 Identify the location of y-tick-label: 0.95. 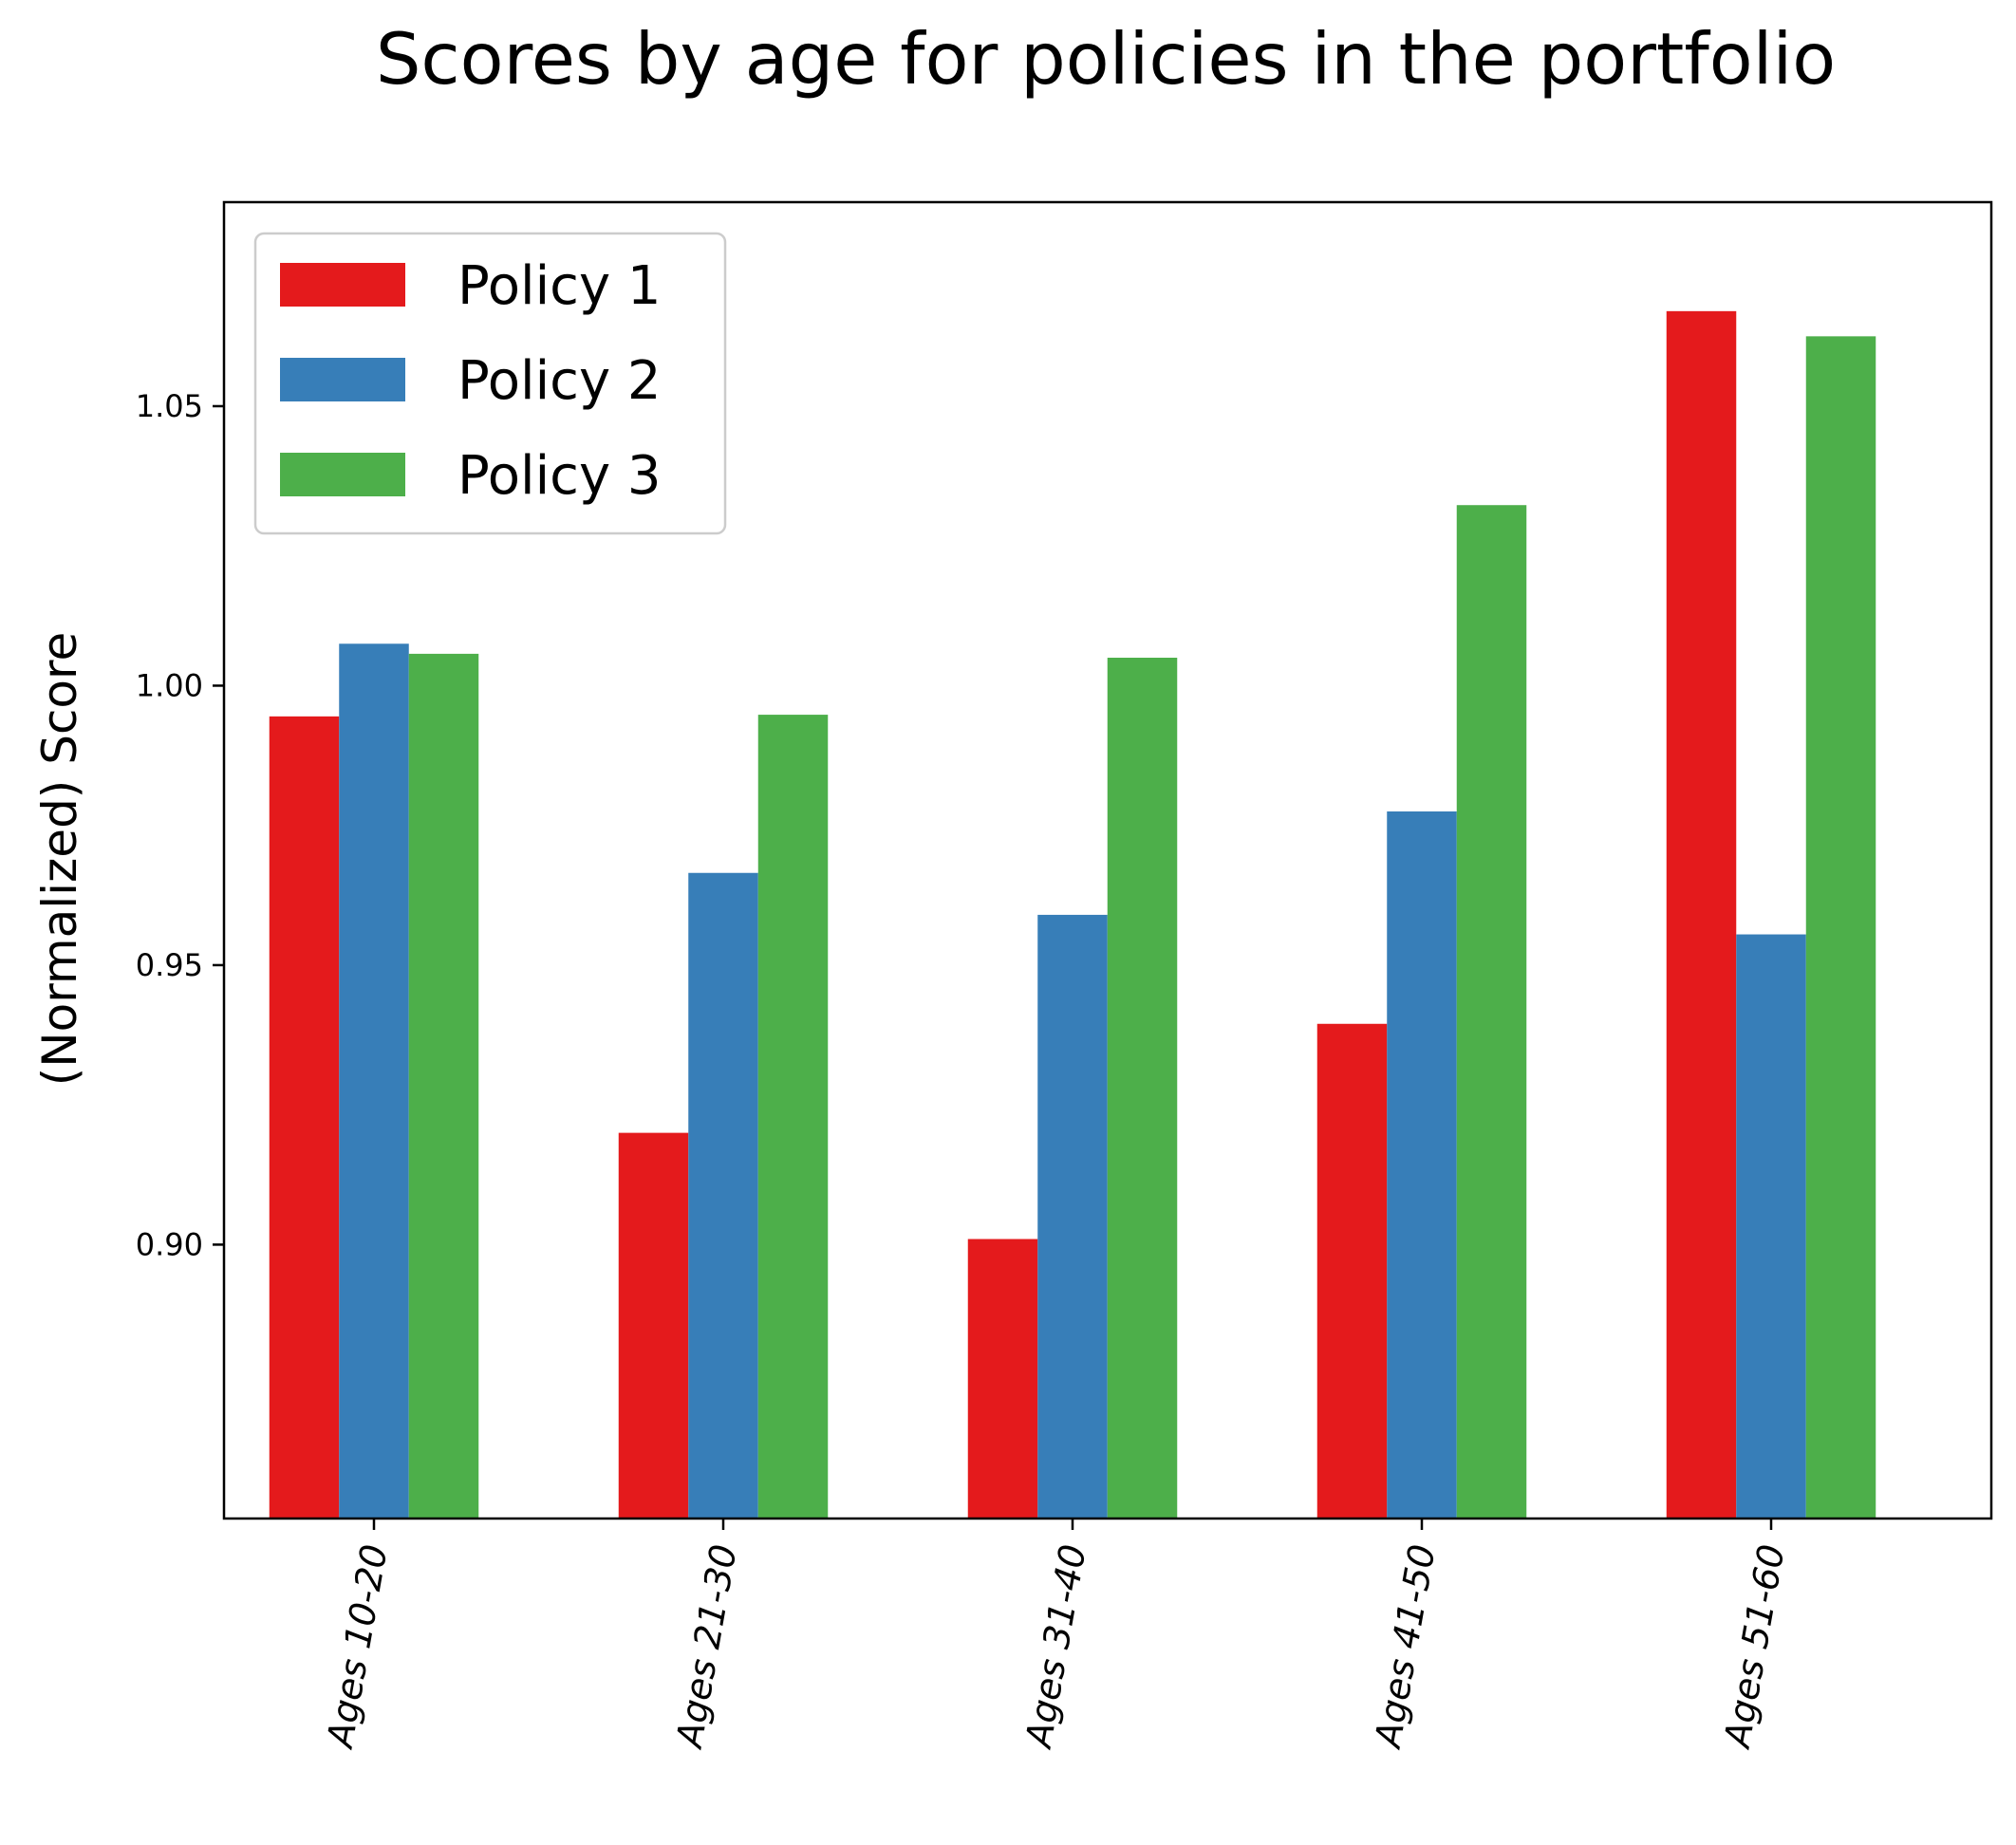
(169, 965).